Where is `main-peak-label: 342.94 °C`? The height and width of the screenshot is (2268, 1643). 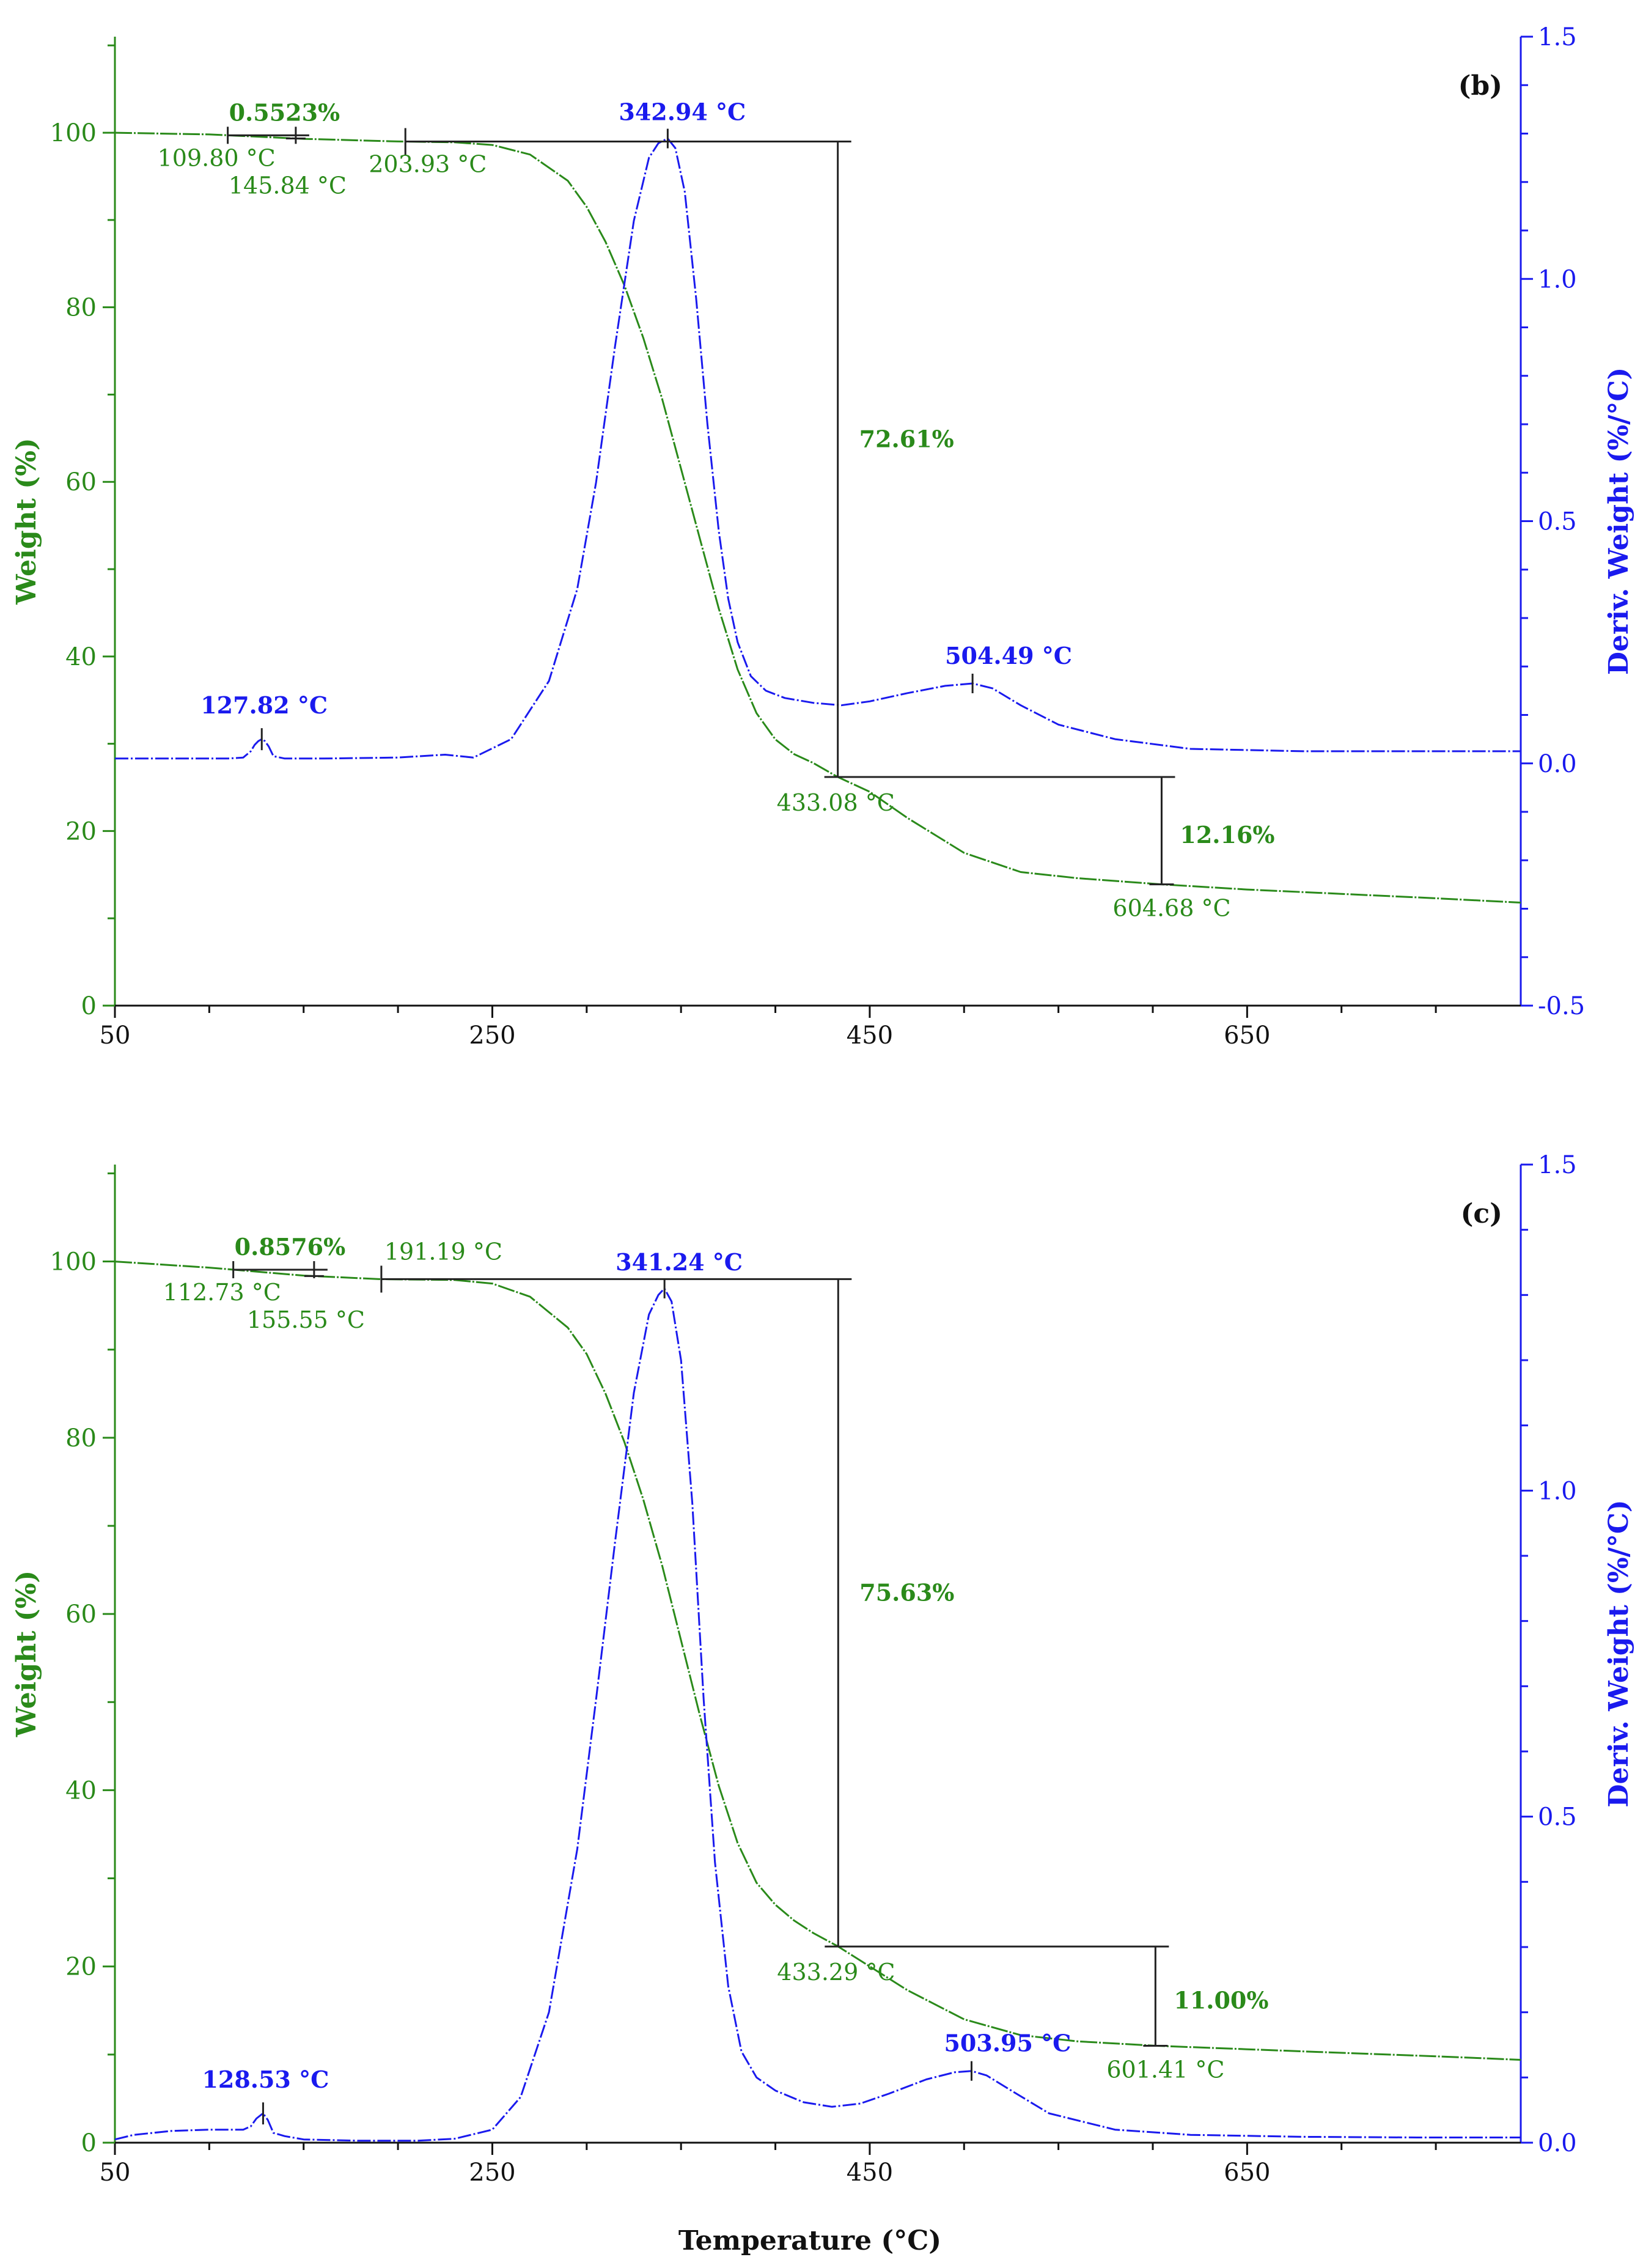
main-peak-label: 342.94 °C is located at coordinates (682, 112).